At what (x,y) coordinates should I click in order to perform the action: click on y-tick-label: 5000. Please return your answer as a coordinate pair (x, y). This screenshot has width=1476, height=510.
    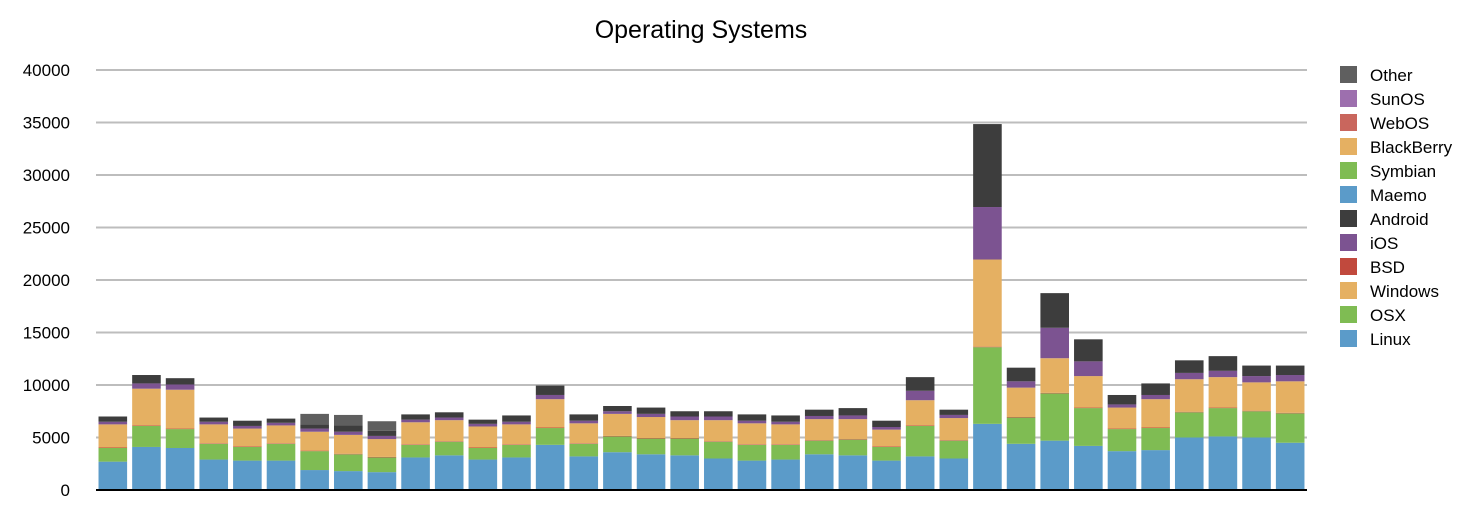
    Looking at the image, I should click on (51, 438).